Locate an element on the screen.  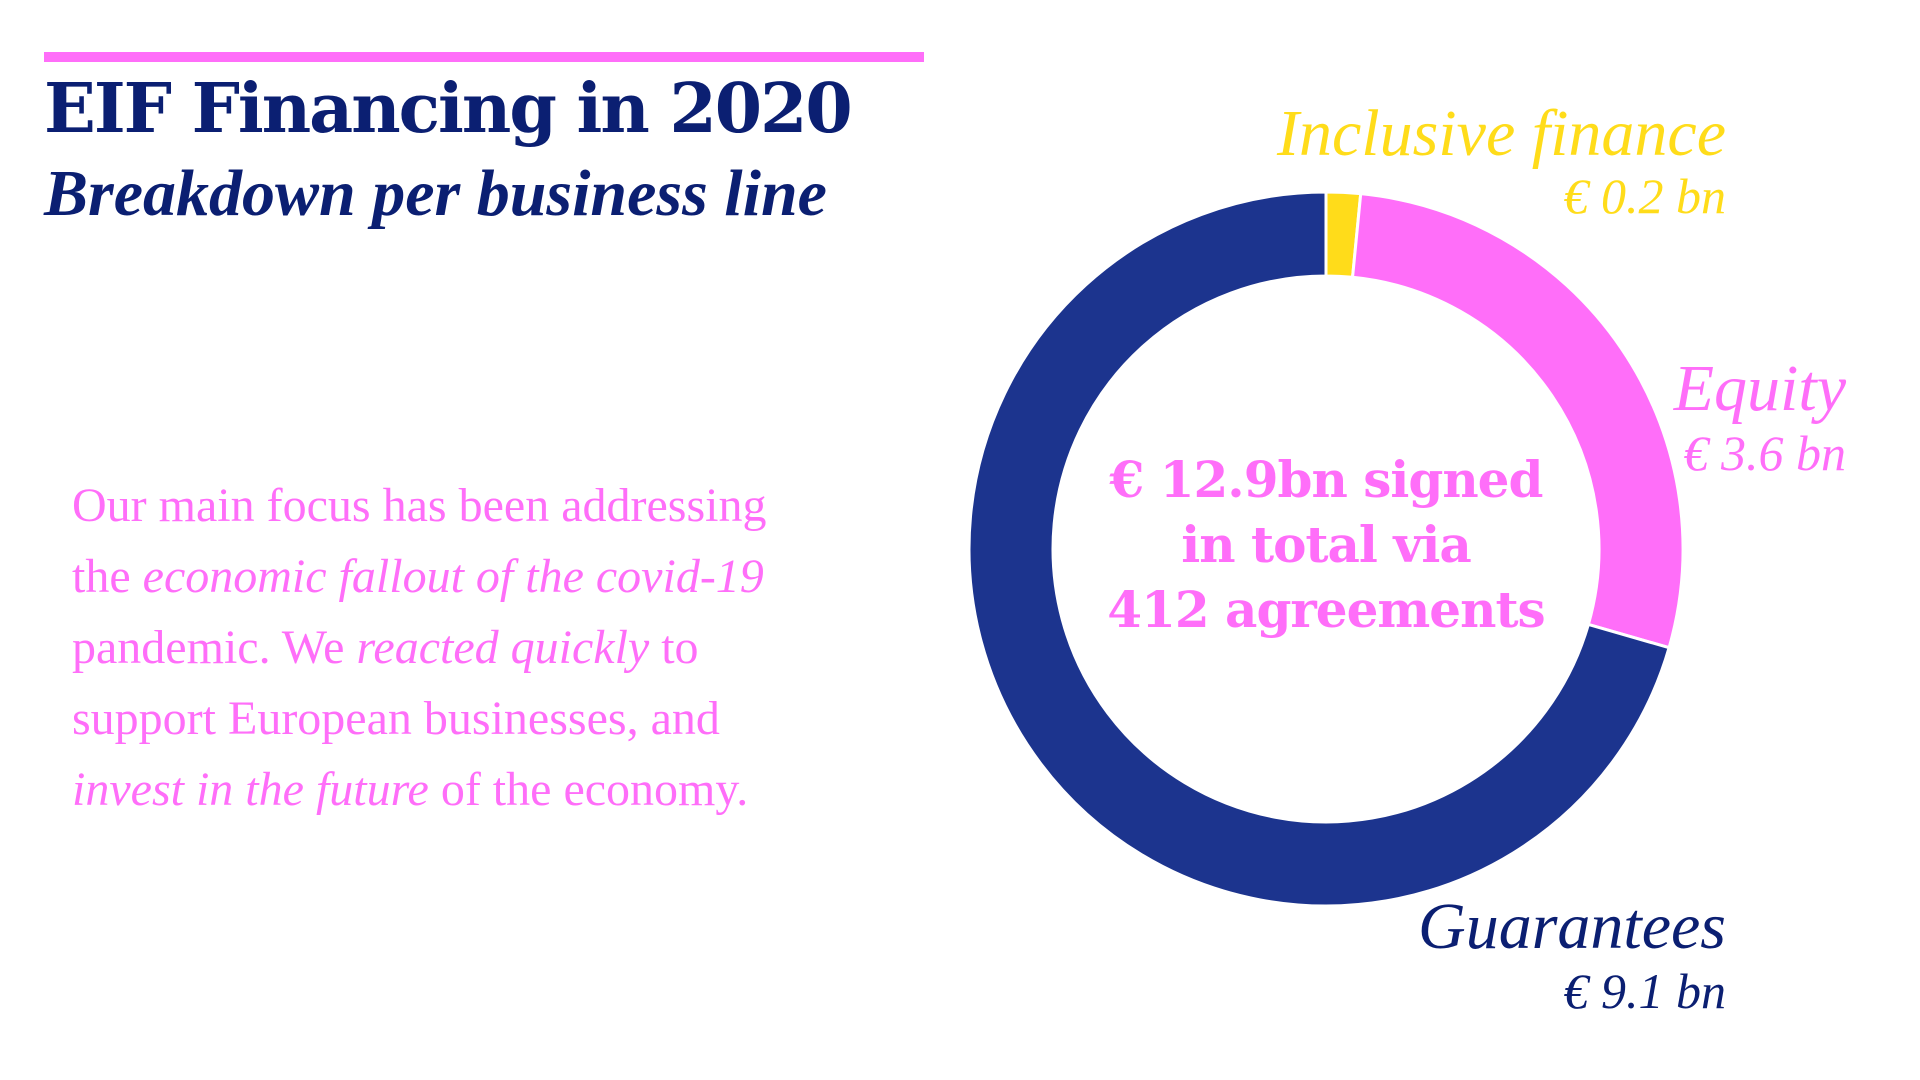
label-equity-name: Equity is located at coordinates (1760, 388).